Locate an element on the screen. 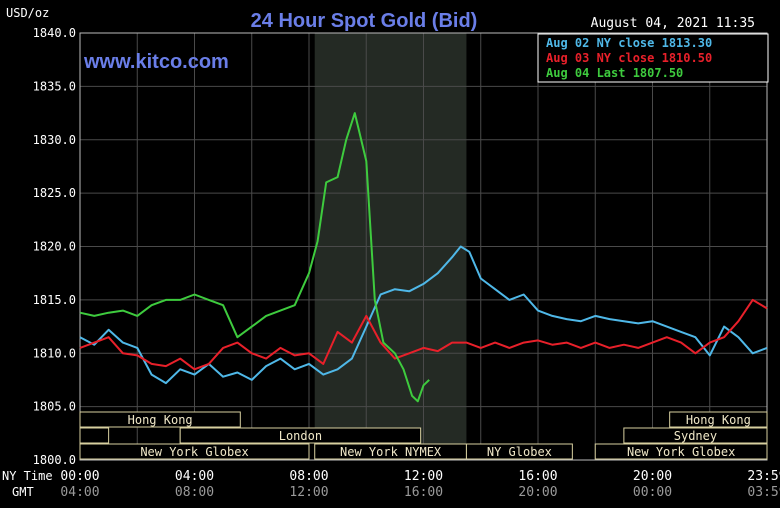 The width and height of the screenshot is (780, 508). ny-time-label: NY Time is located at coordinates (27, 476).